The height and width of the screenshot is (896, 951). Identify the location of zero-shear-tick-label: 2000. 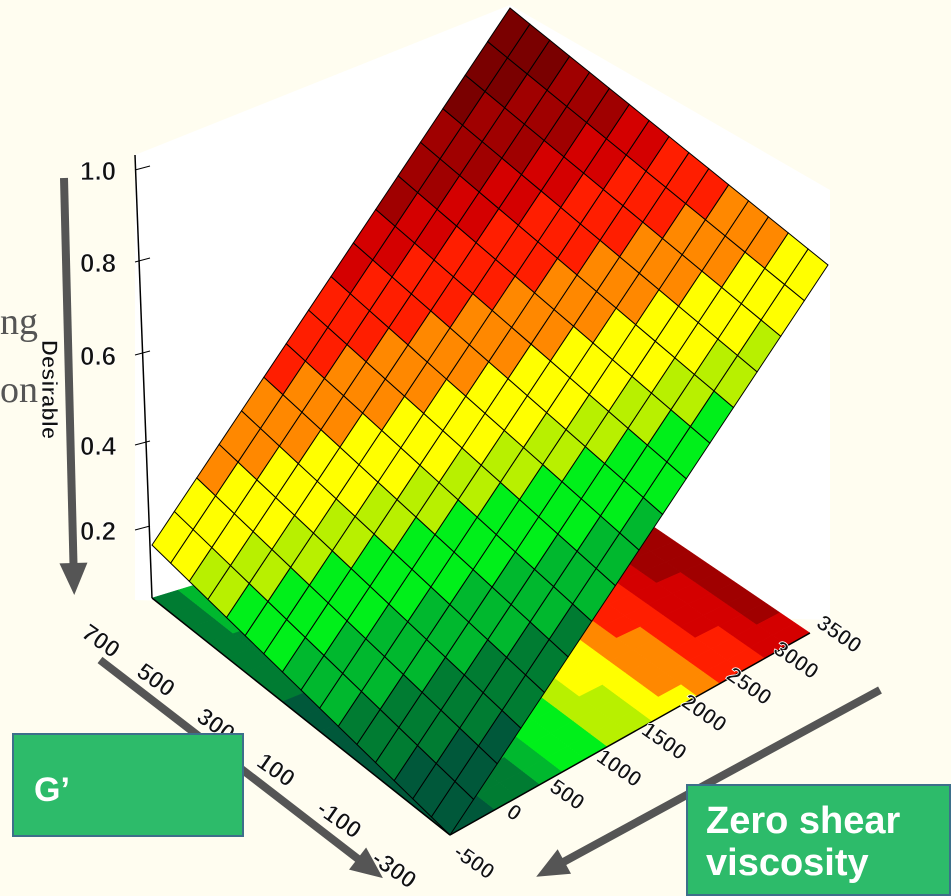
(704, 713).